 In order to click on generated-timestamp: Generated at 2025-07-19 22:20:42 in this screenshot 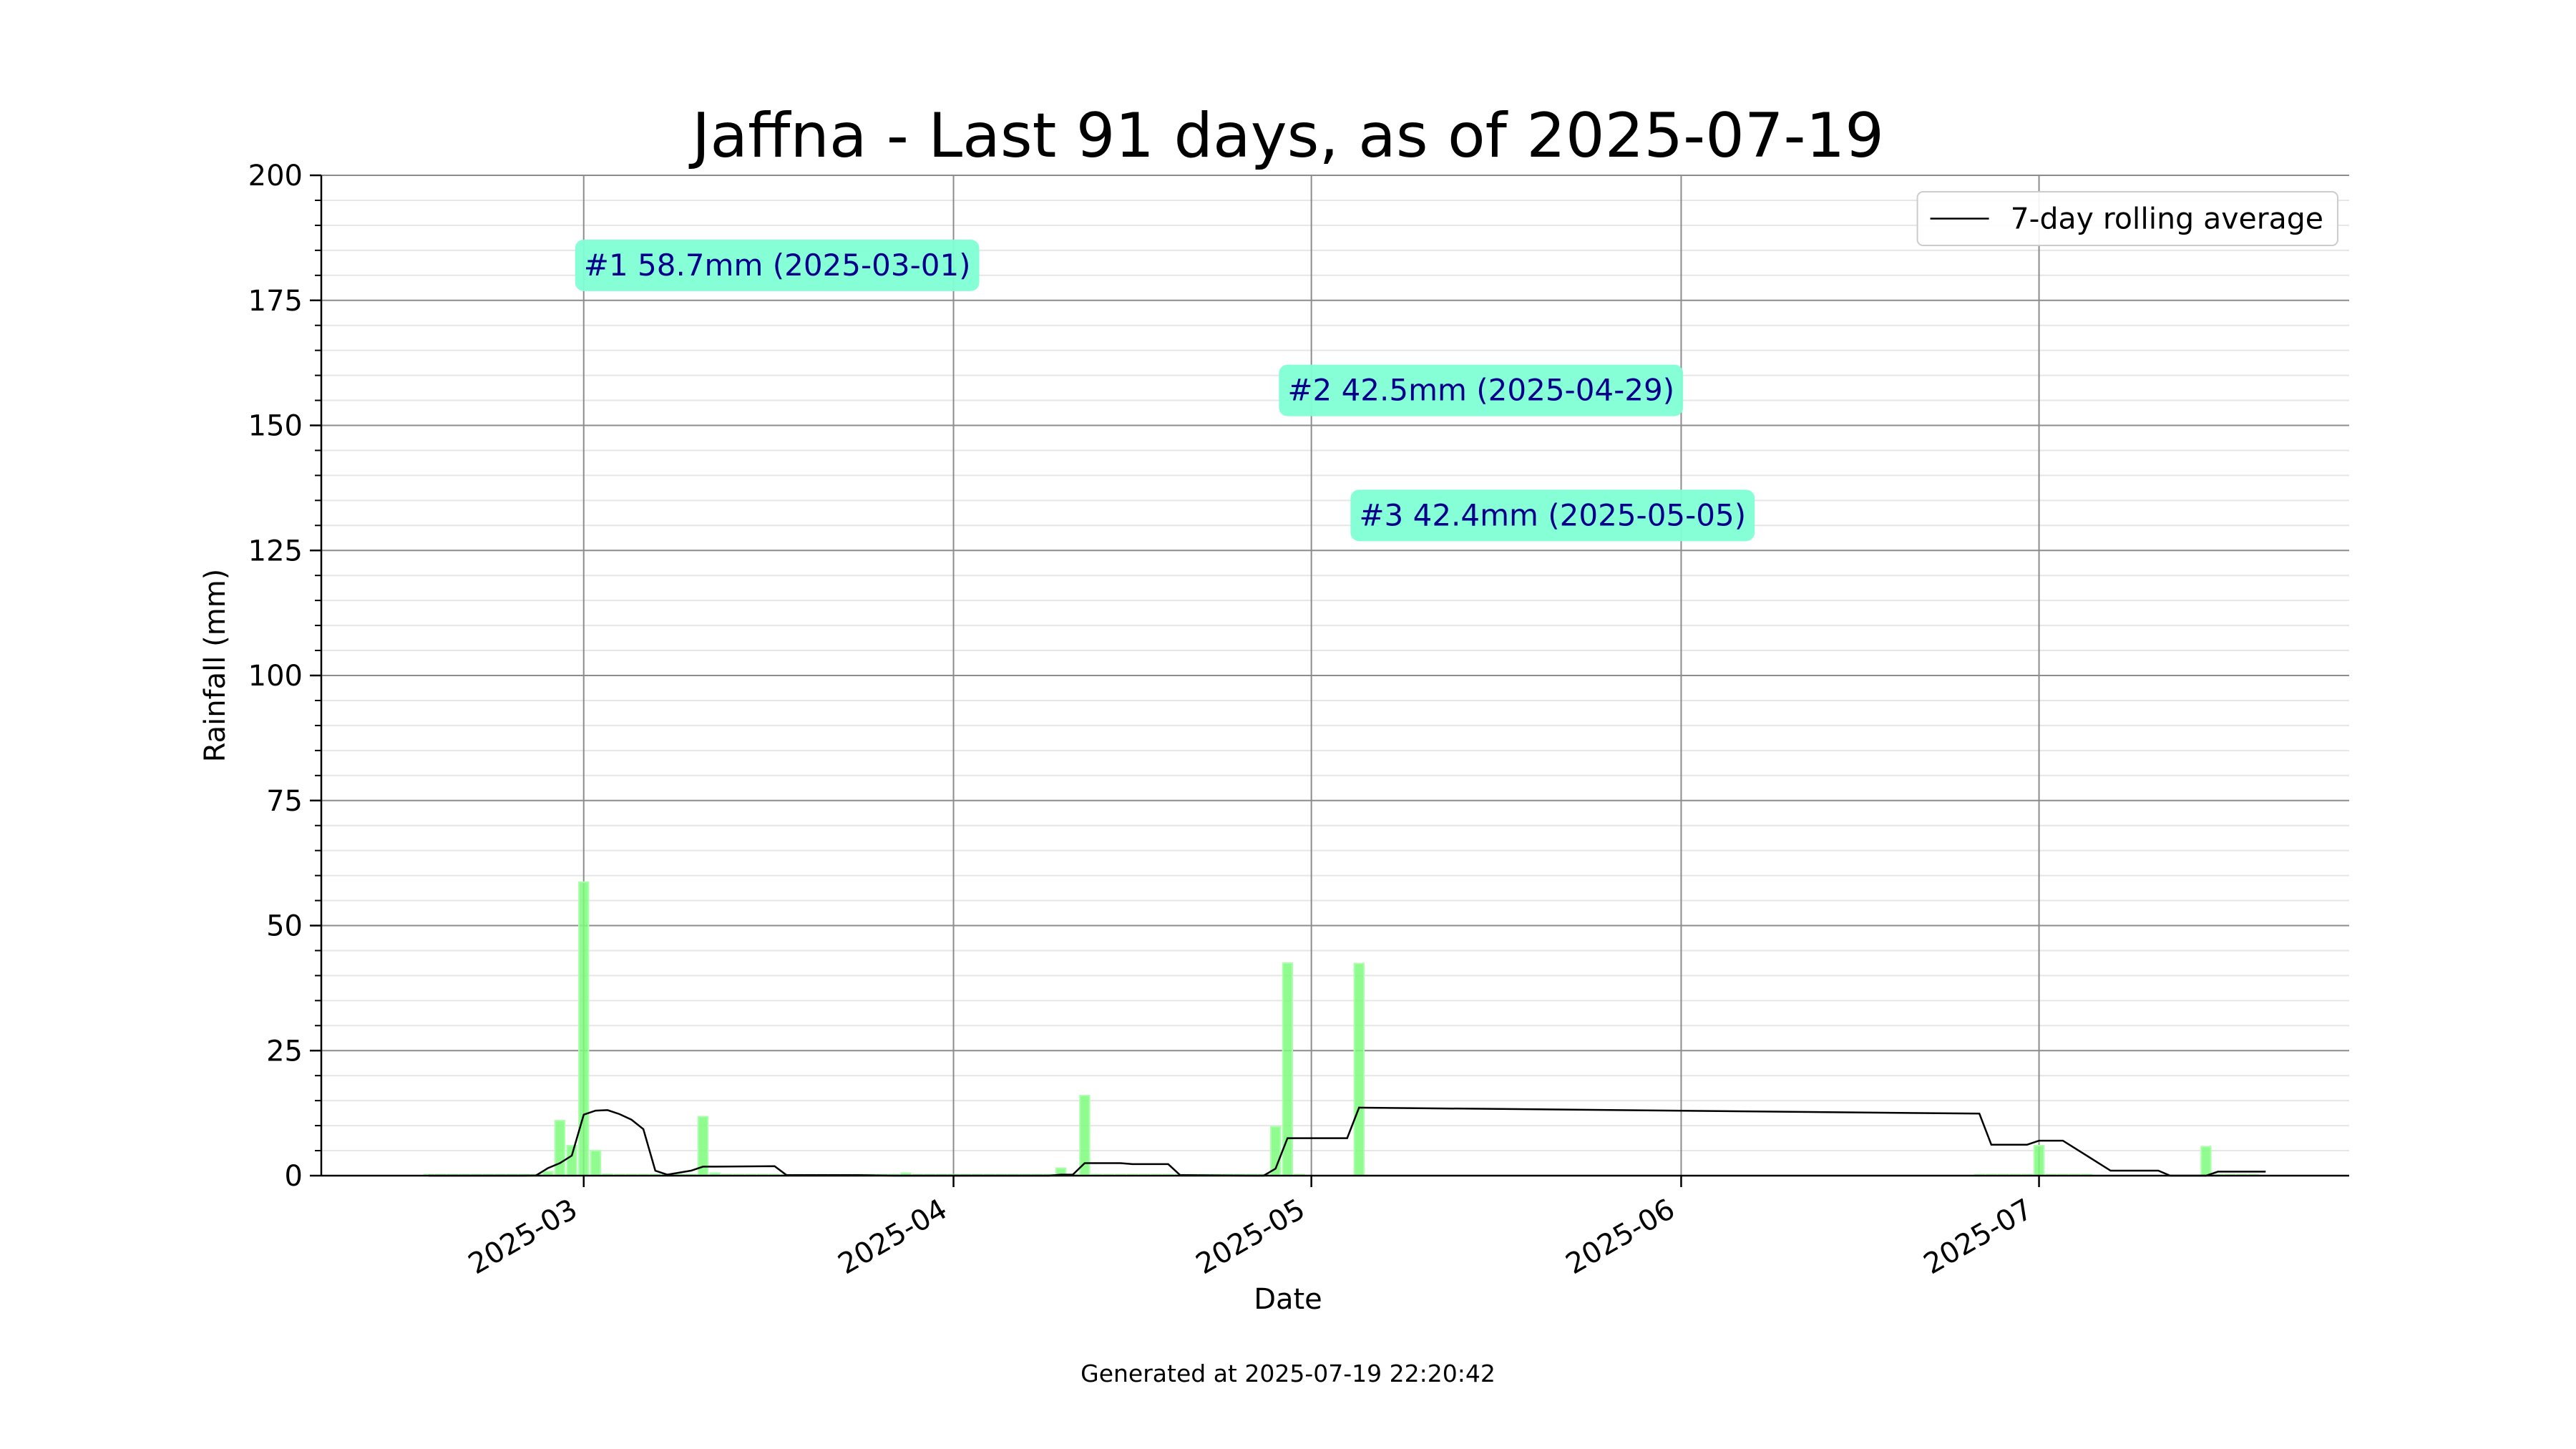, I will do `click(1288, 1373)`.